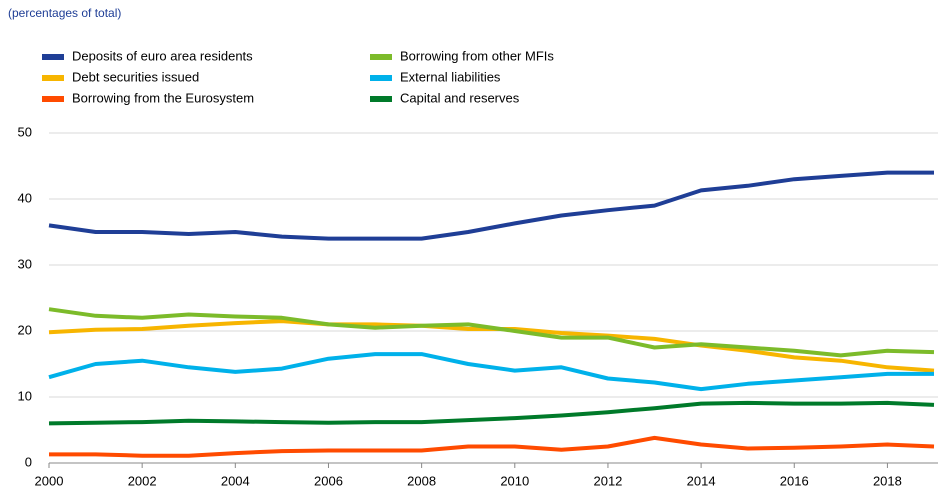 The width and height of the screenshot is (942, 501). What do you see at coordinates (477, 55) in the screenshot?
I see `legend-label: Borrowing from other MFIs` at bounding box center [477, 55].